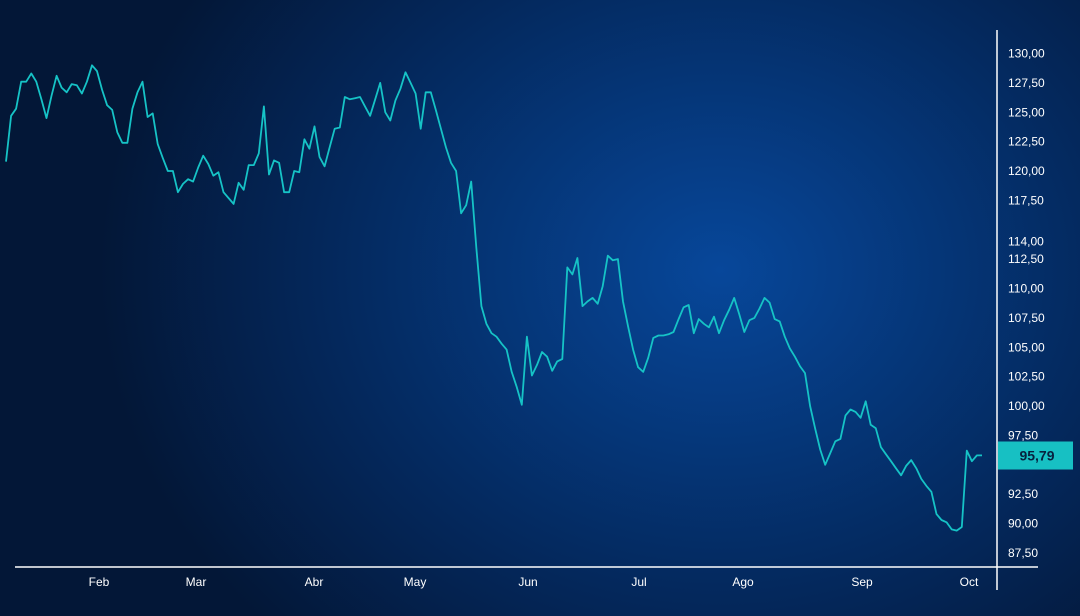 The image size is (1080, 616). Describe the element at coordinates (415, 582) in the screenshot. I see `x-tick-label: May` at that location.